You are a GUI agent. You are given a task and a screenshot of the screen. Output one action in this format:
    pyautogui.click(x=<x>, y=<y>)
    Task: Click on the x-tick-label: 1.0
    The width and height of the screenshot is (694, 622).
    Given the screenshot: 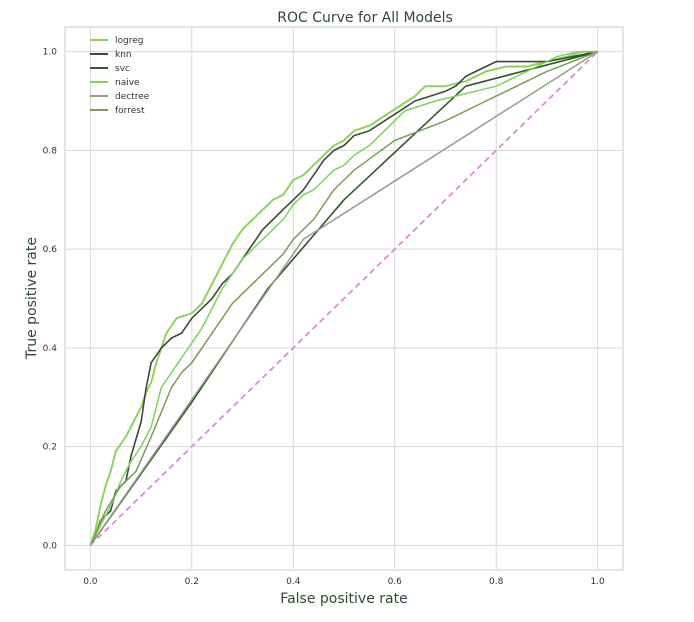 What is the action you would take?
    pyautogui.click(x=597, y=582)
    